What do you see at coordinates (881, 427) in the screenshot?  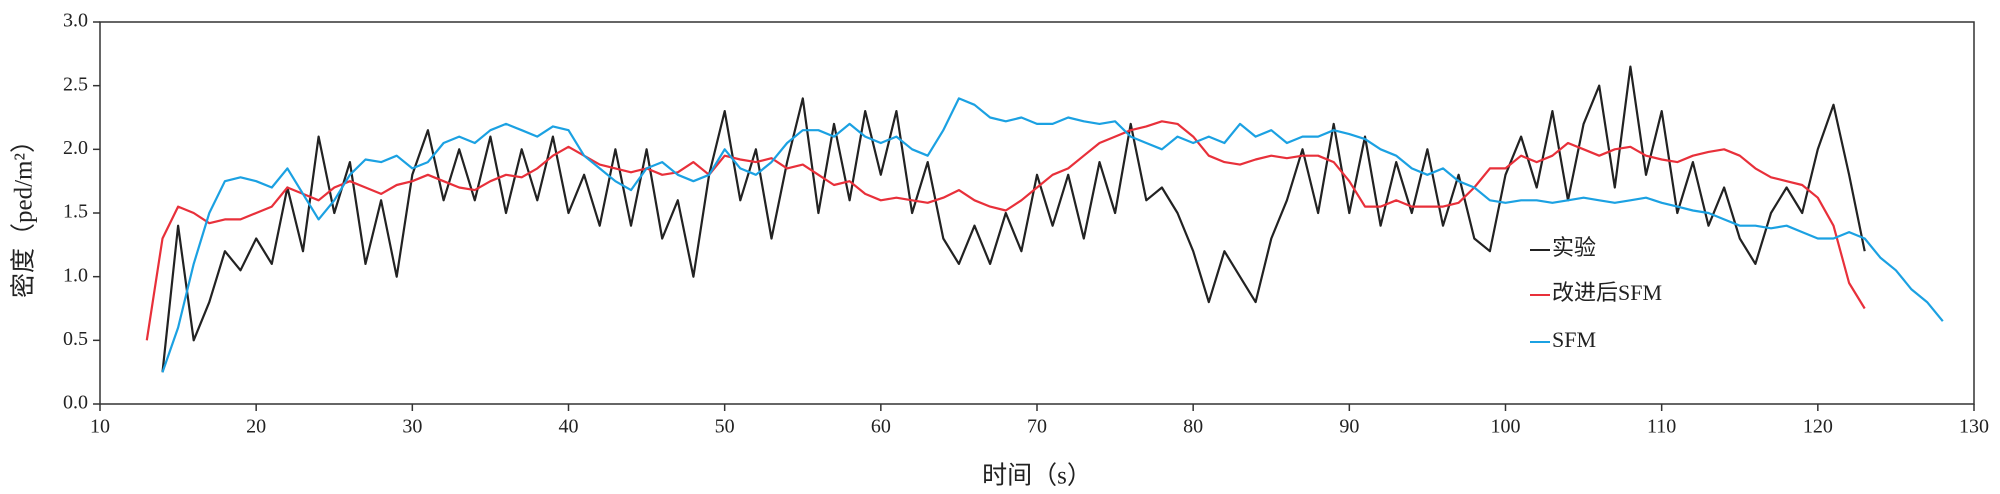 I see `x-tick-label: 60` at bounding box center [881, 427].